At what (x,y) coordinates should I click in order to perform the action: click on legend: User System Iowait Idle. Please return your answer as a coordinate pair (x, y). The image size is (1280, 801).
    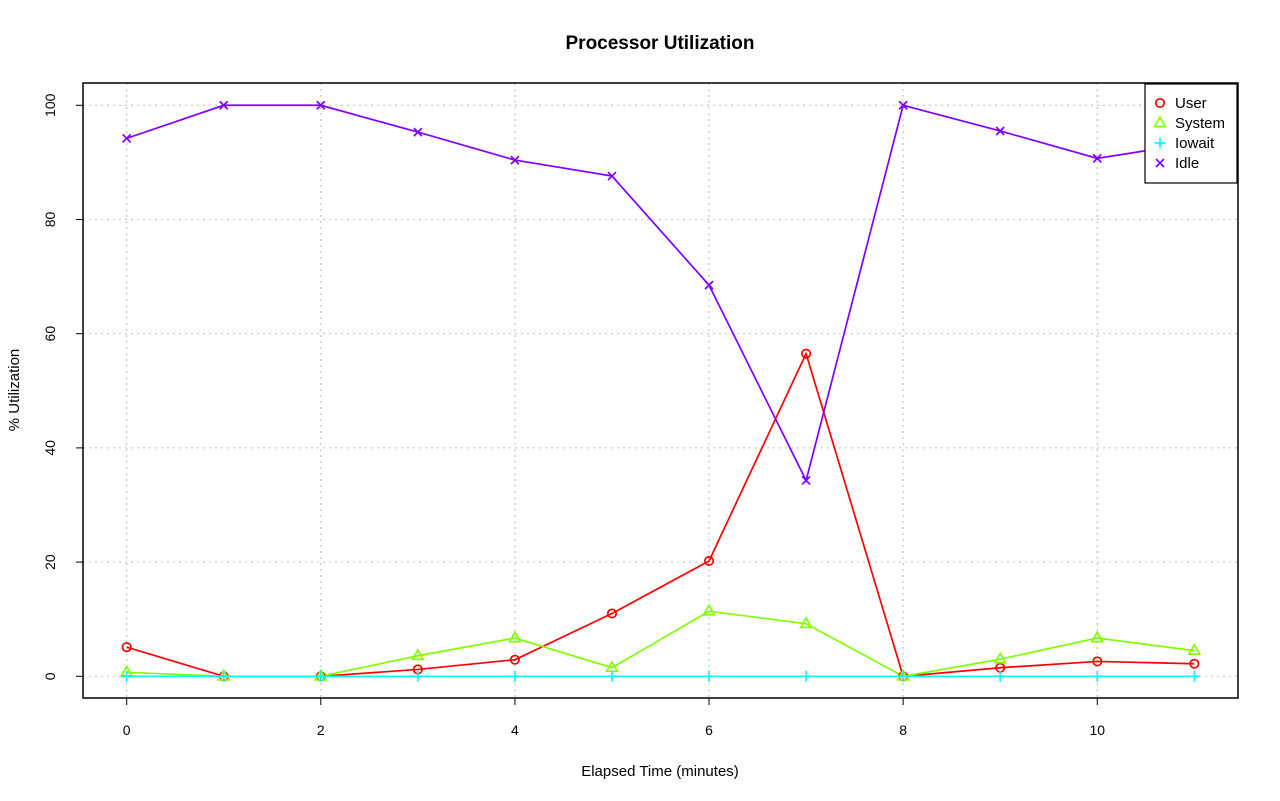
    Looking at the image, I should click on (1191, 133).